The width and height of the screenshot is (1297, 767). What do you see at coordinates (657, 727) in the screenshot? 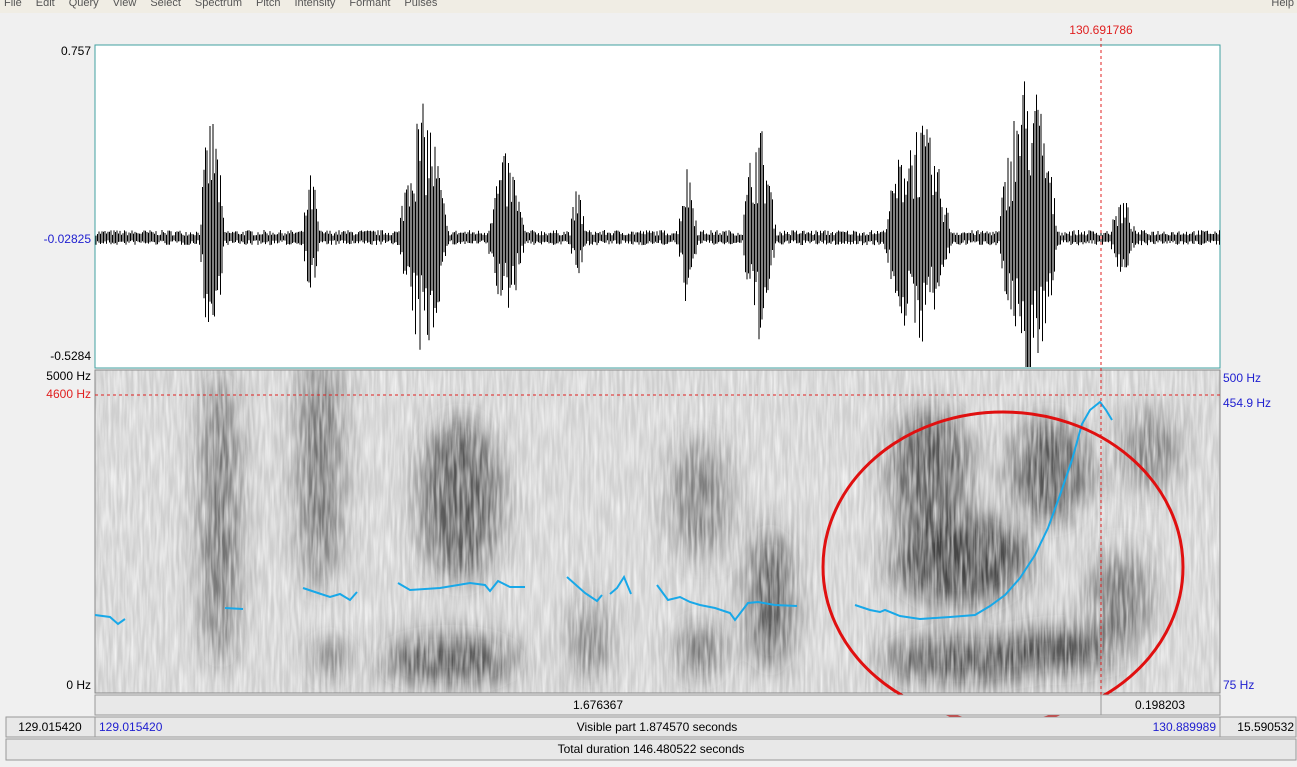
I see `visible-part: Visible part 1.874570 seconds` at bounding box center [657, 727].